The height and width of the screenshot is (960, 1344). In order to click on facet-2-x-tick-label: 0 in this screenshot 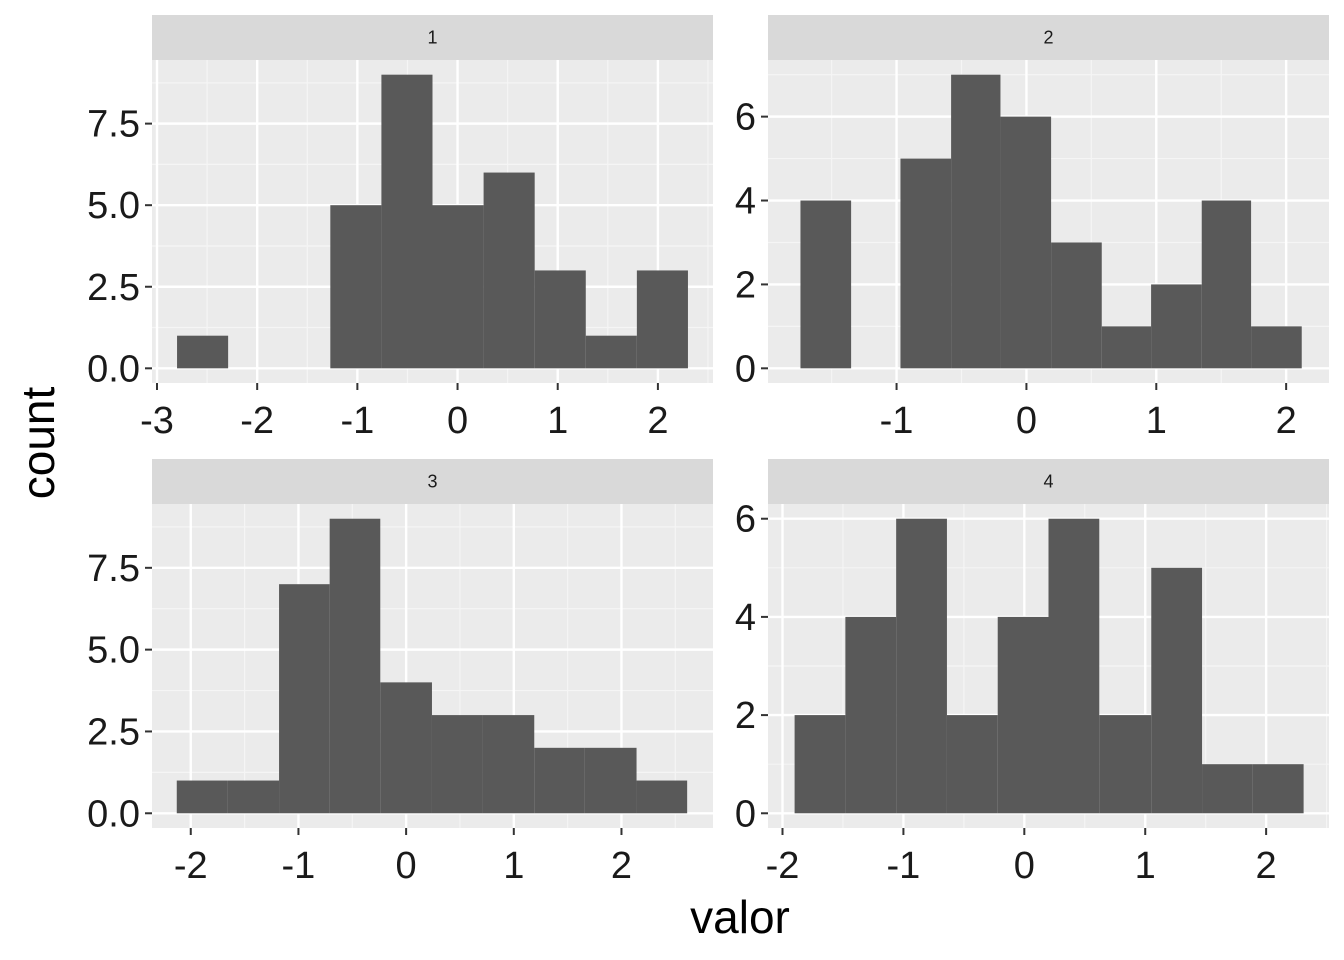, I will do `click(1026, 421)`.